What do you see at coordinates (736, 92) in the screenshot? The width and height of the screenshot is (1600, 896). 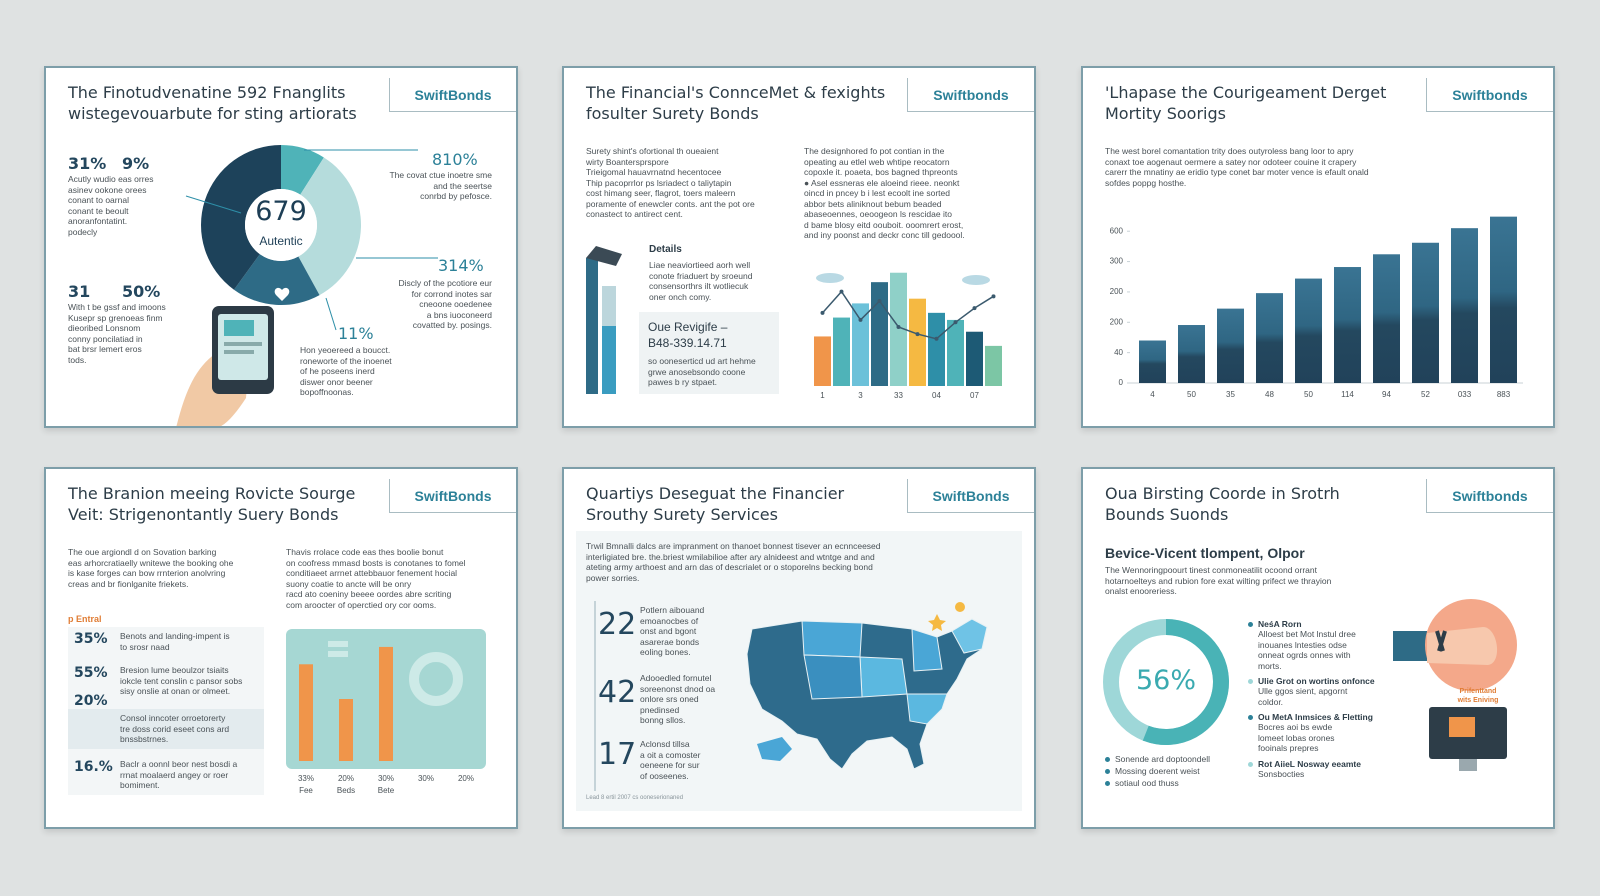 I see `title-line: The Financial's ConnceMet & fexights` at bounding box center [736, 92].